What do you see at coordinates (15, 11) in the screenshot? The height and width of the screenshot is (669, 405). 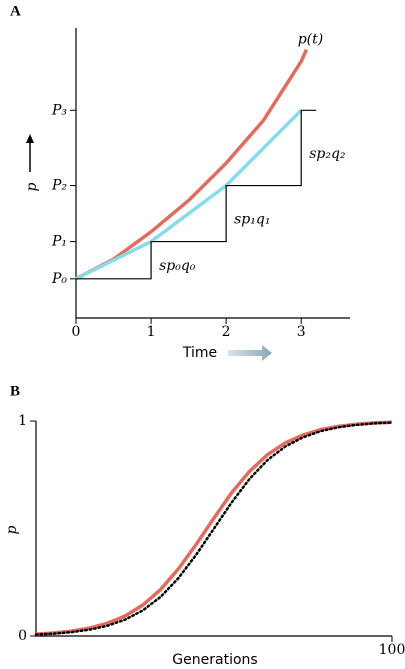 I see `panel-label: A` at bounding box center [15, 11].